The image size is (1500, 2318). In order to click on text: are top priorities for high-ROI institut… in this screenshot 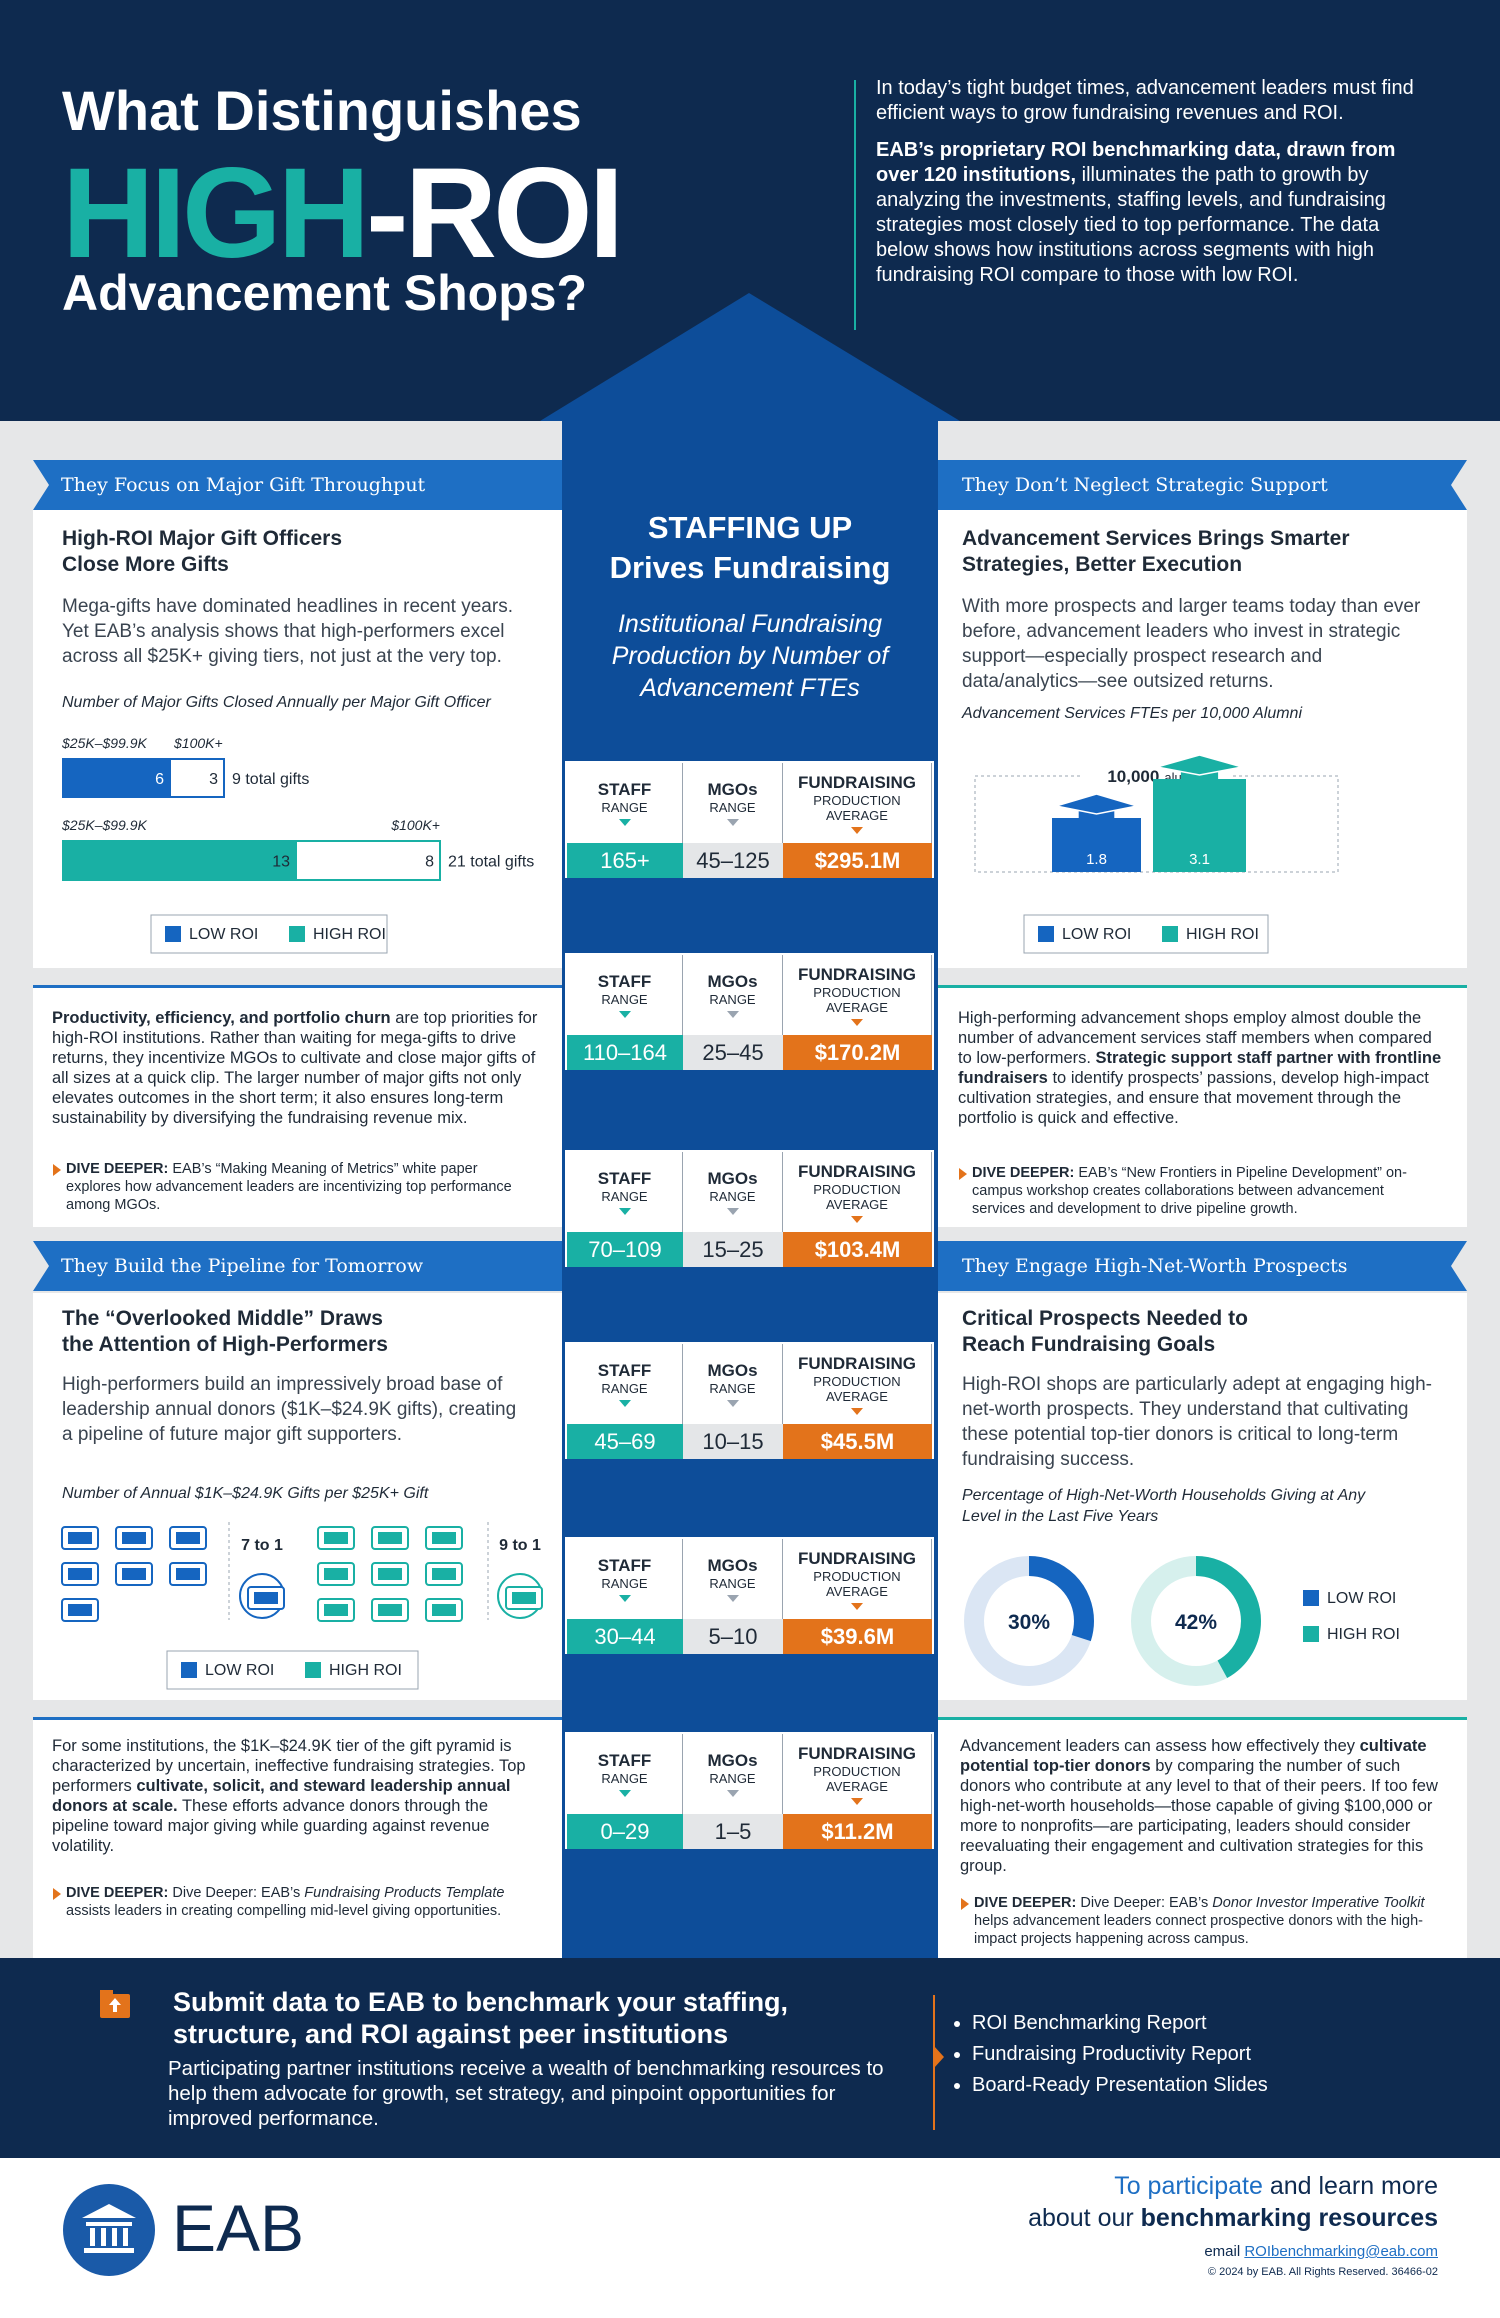, I will do `click(295, 1068)`.